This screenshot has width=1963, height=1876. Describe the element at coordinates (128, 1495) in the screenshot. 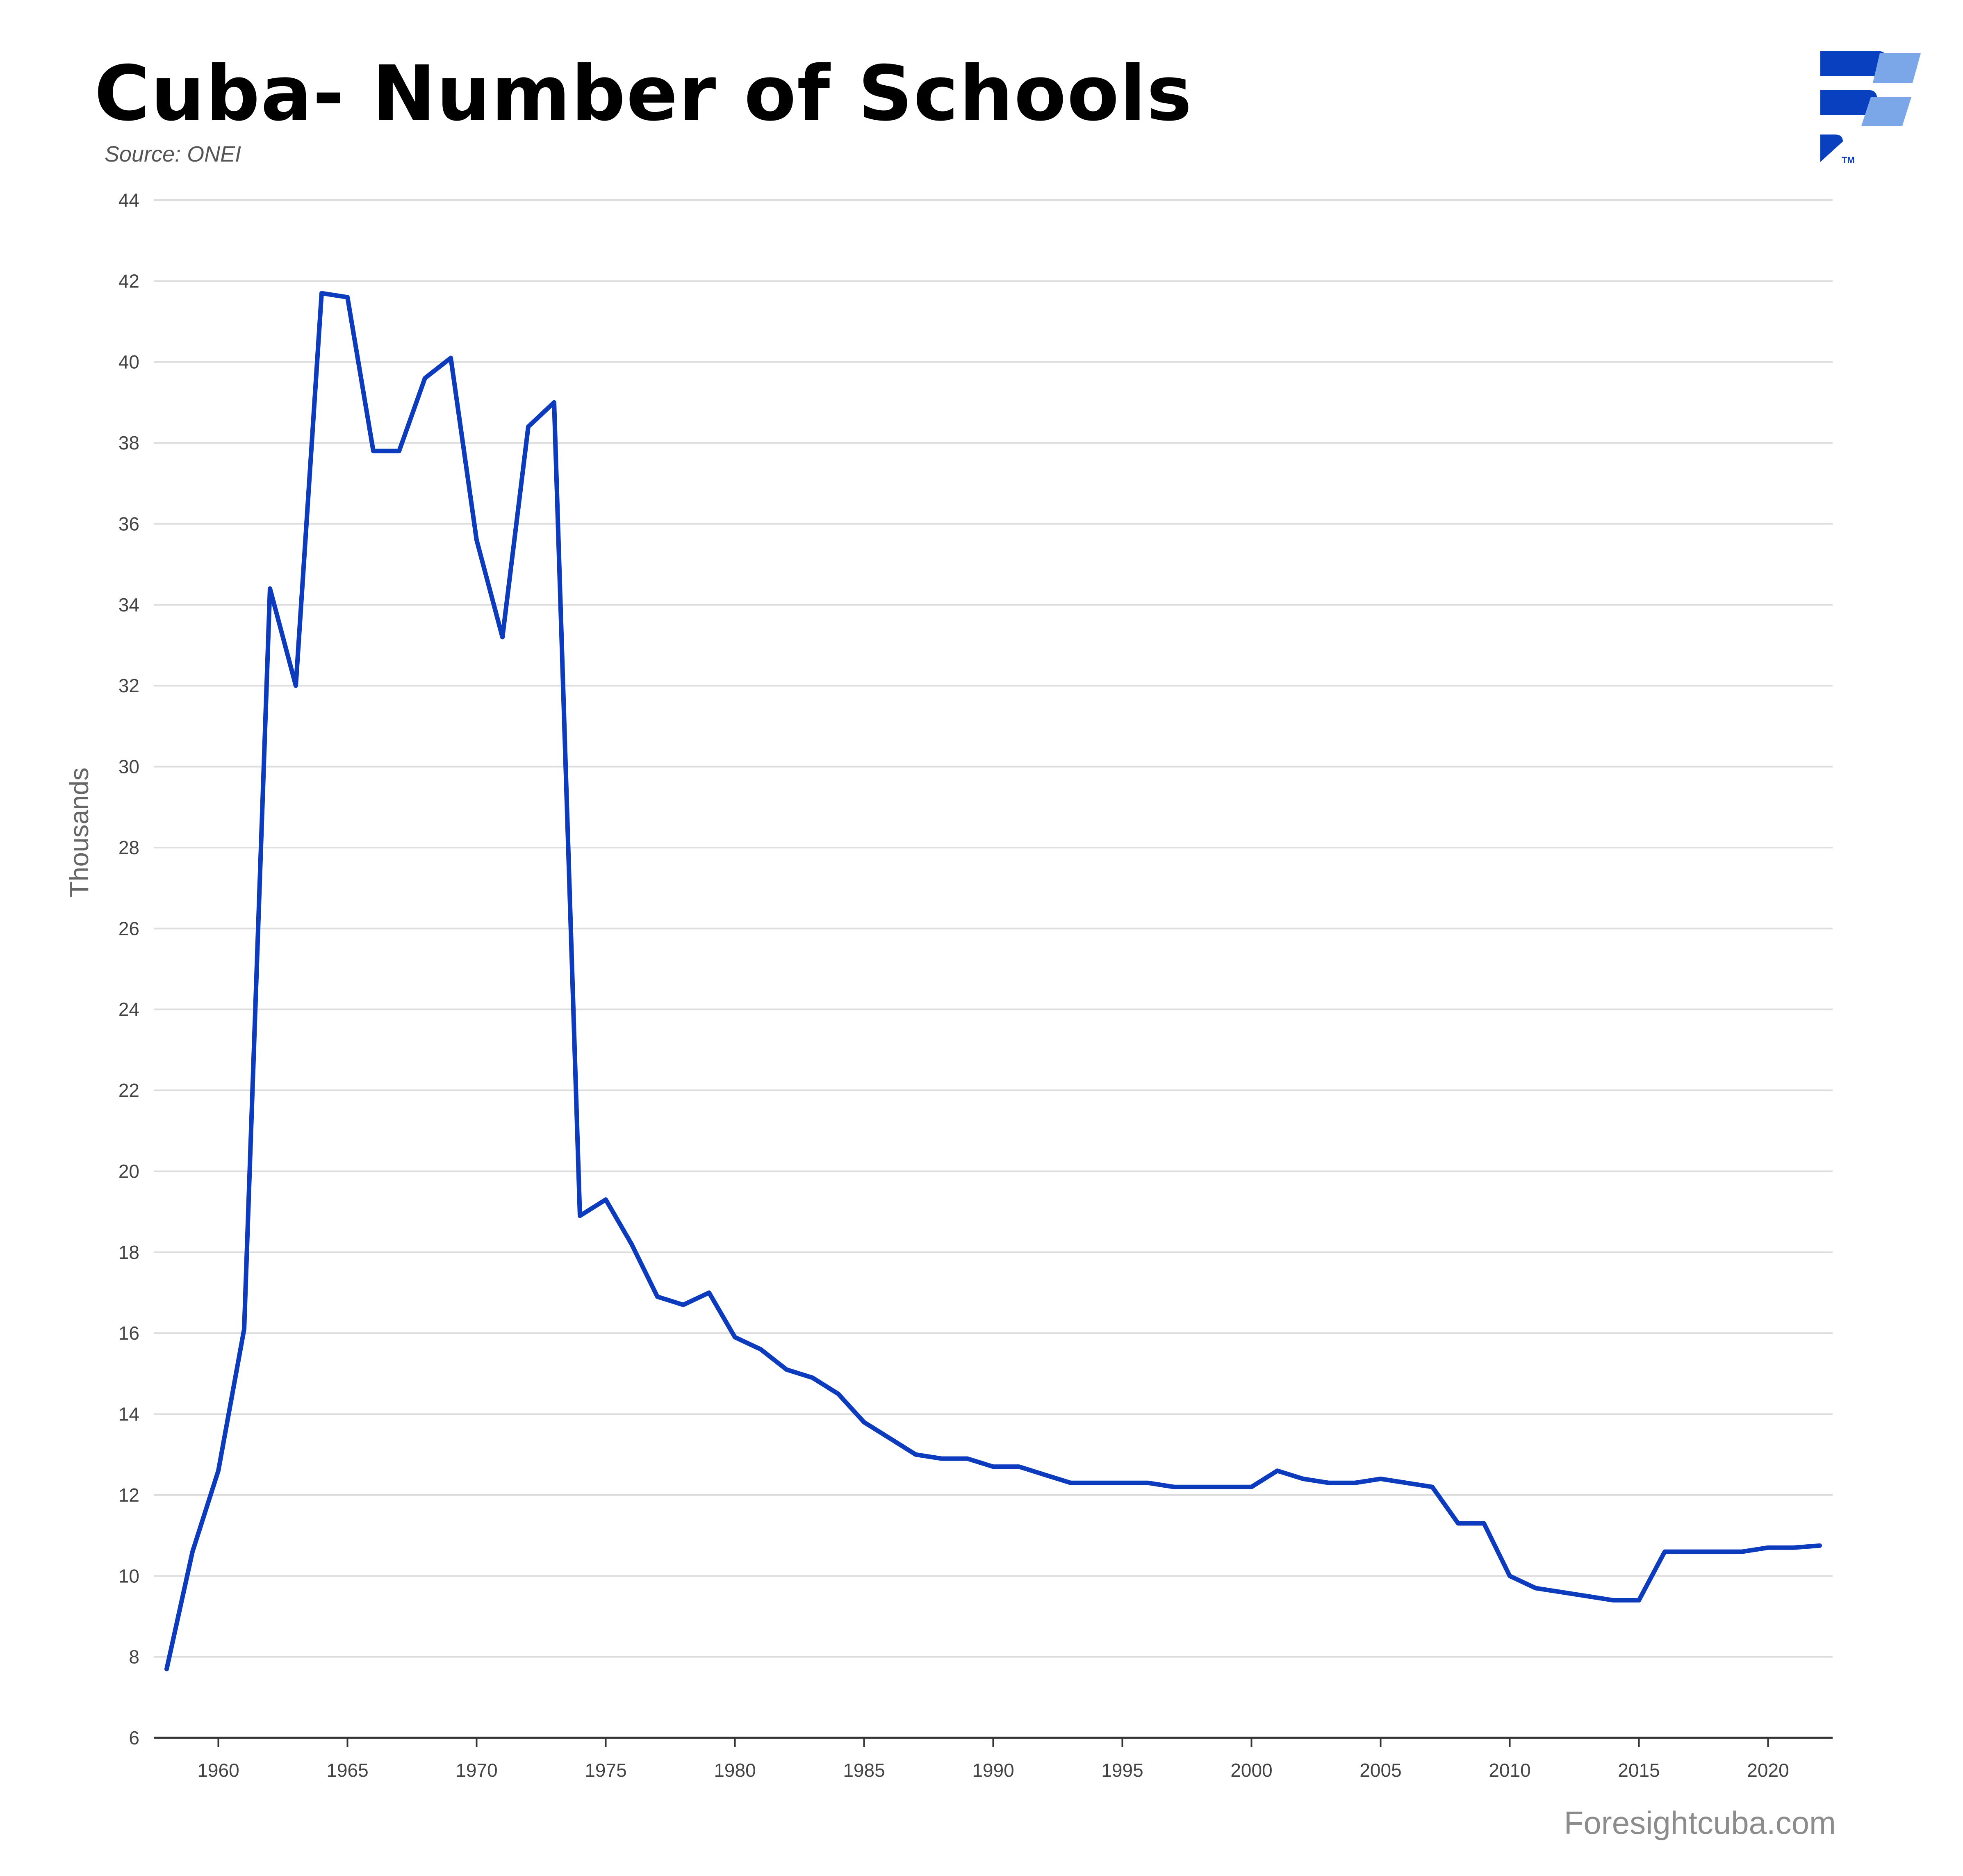

I see `y-tick-label: 12` at that location.